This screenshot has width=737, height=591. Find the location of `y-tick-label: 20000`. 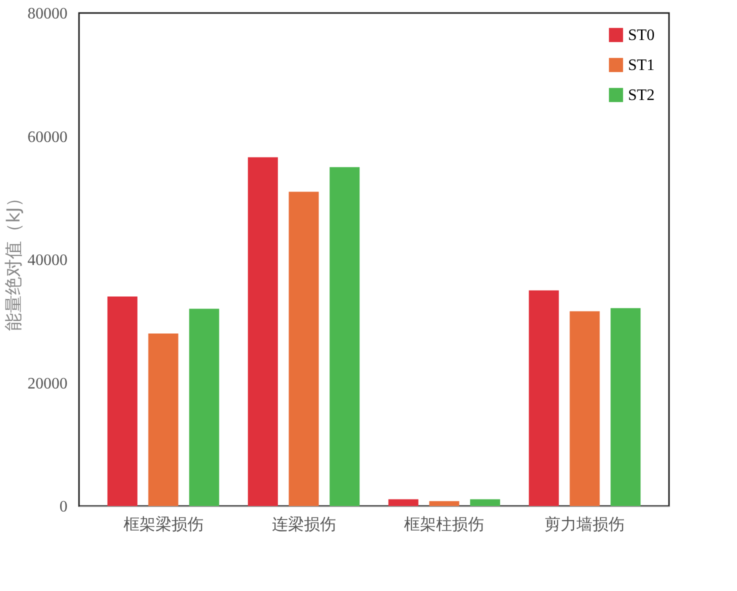

y-tick-label: 20000 is located at coordinates (48, 383).